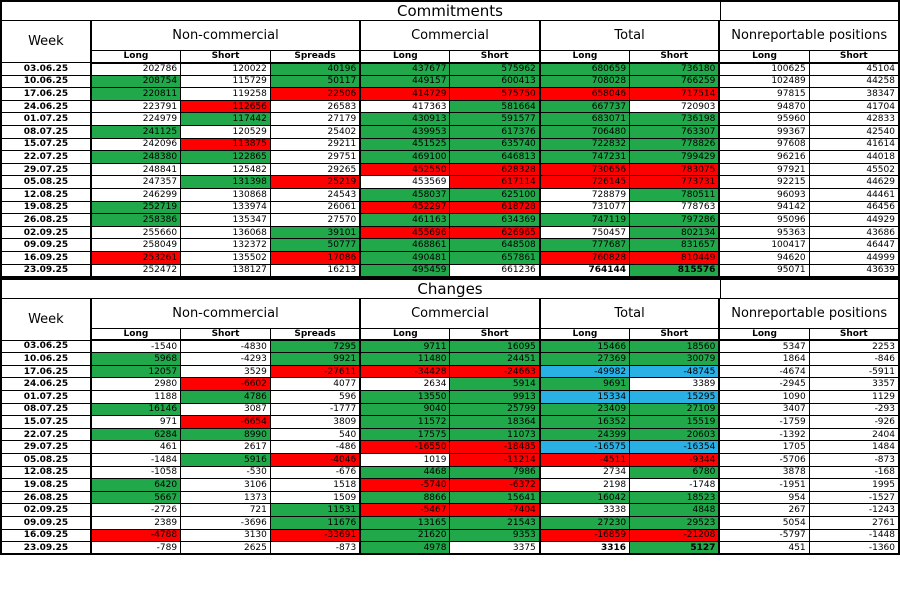 The width and height of the screenshot is (900, 593). What do you see at coordinates (674, 257) in the screenshot?
I see `t-short-cell: 810449` at bounding box center [674, 257].